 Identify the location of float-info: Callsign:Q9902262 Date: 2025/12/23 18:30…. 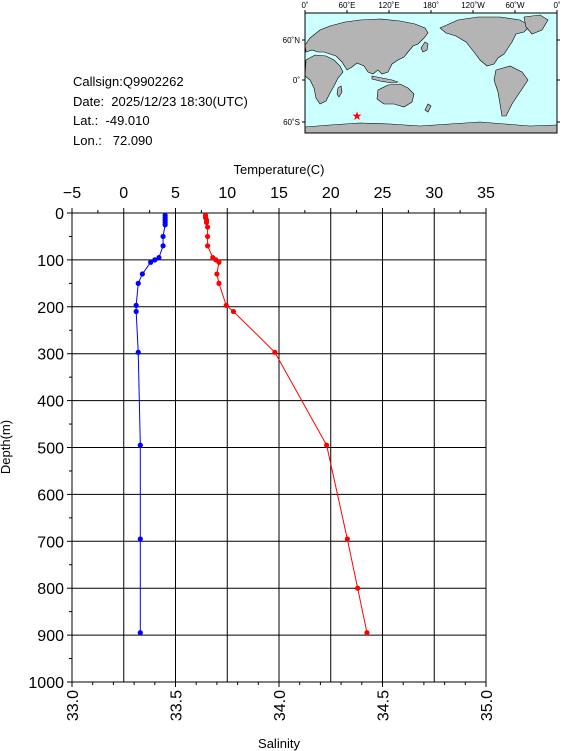
(160, 111).